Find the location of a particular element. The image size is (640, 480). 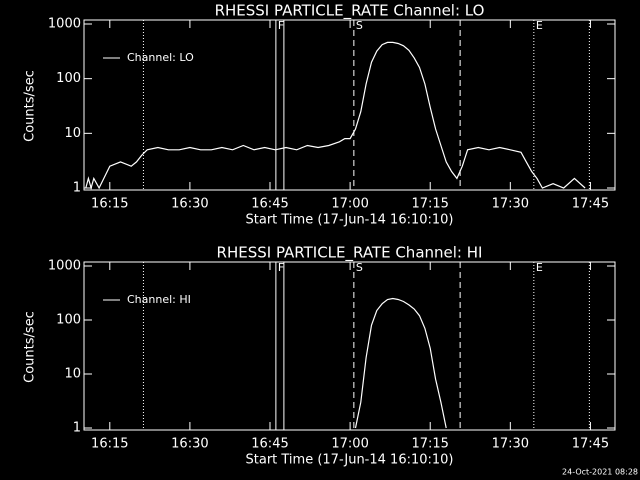

legend-label: Channel: HI is located at coordinates (159, 299).